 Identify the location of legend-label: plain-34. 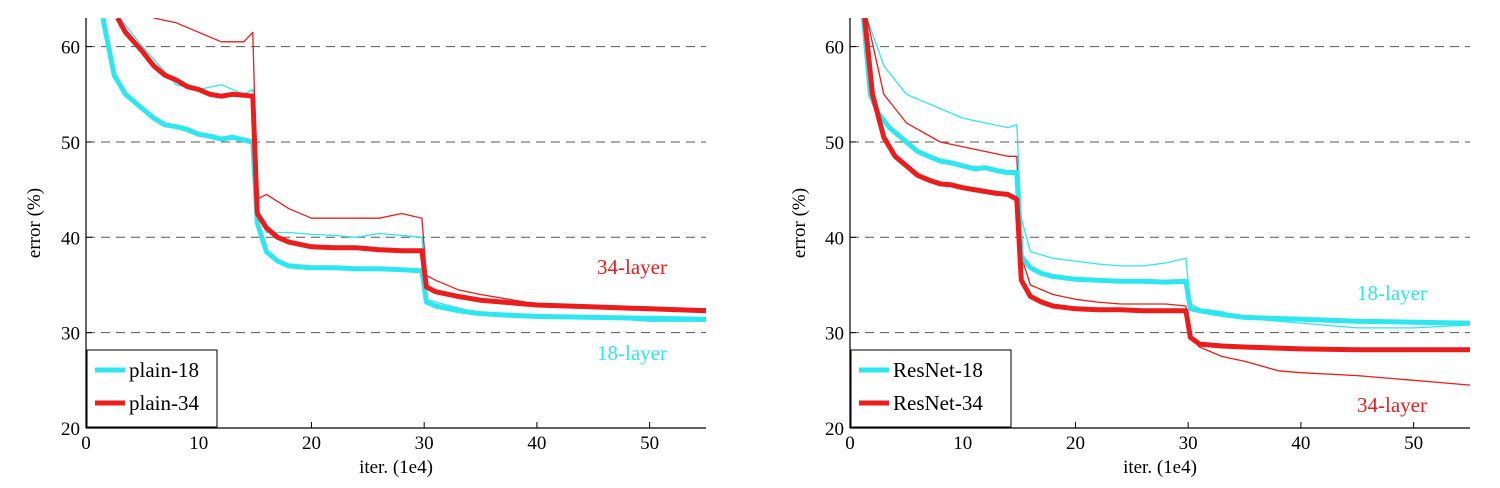
(164, 403).